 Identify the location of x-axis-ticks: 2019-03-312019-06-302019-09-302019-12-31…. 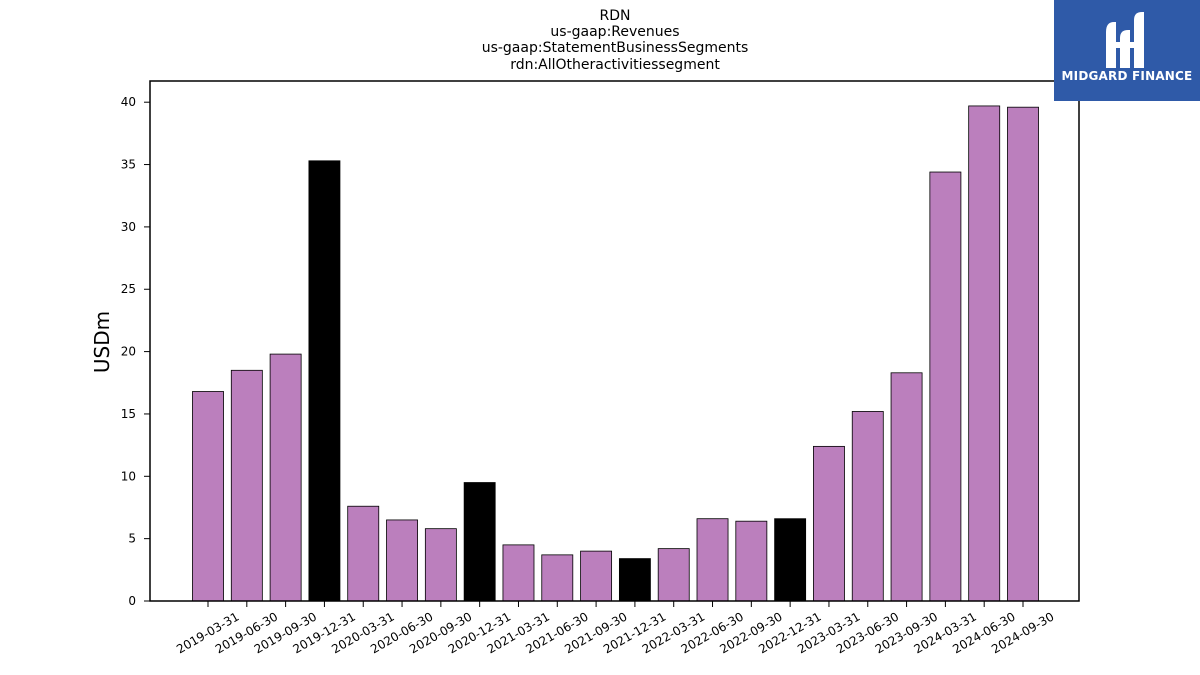
(615, 628).